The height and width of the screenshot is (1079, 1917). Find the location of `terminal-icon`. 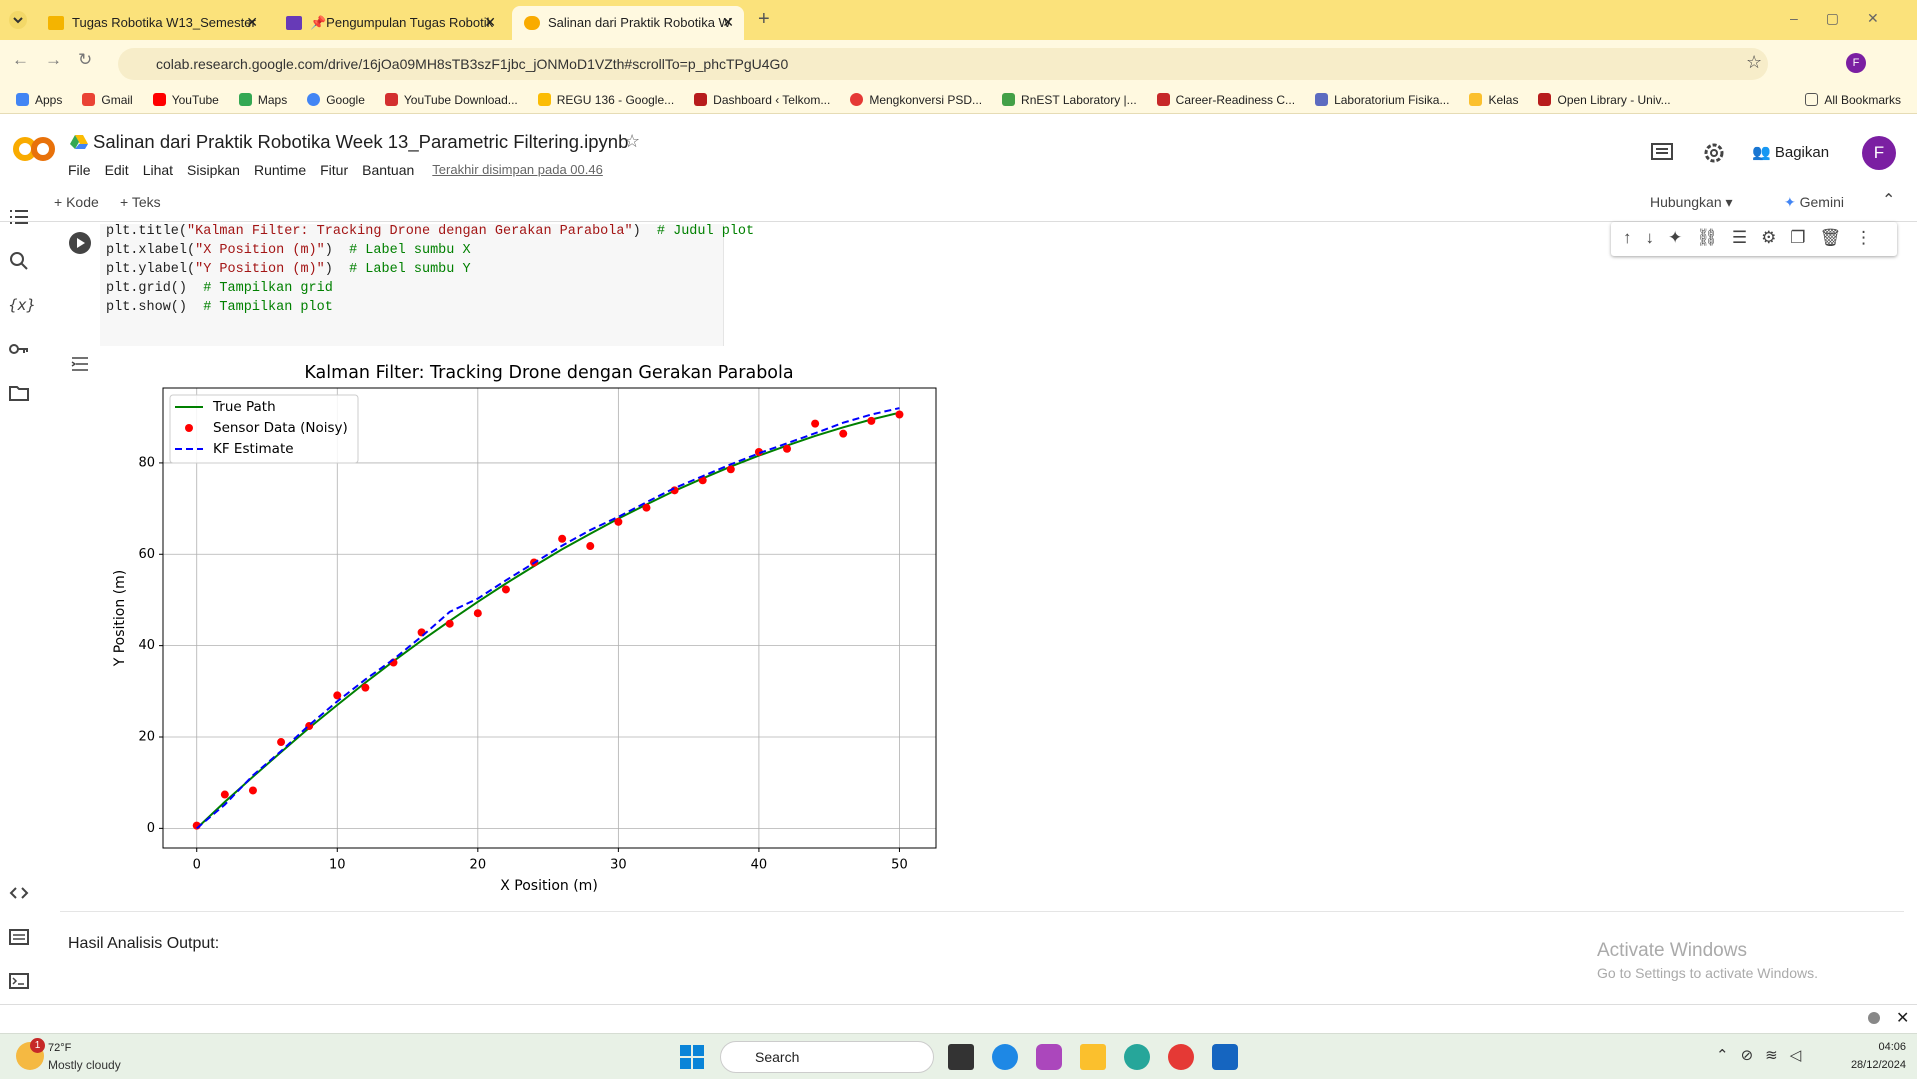

terminal-icon is located at coordinates (19, 981).